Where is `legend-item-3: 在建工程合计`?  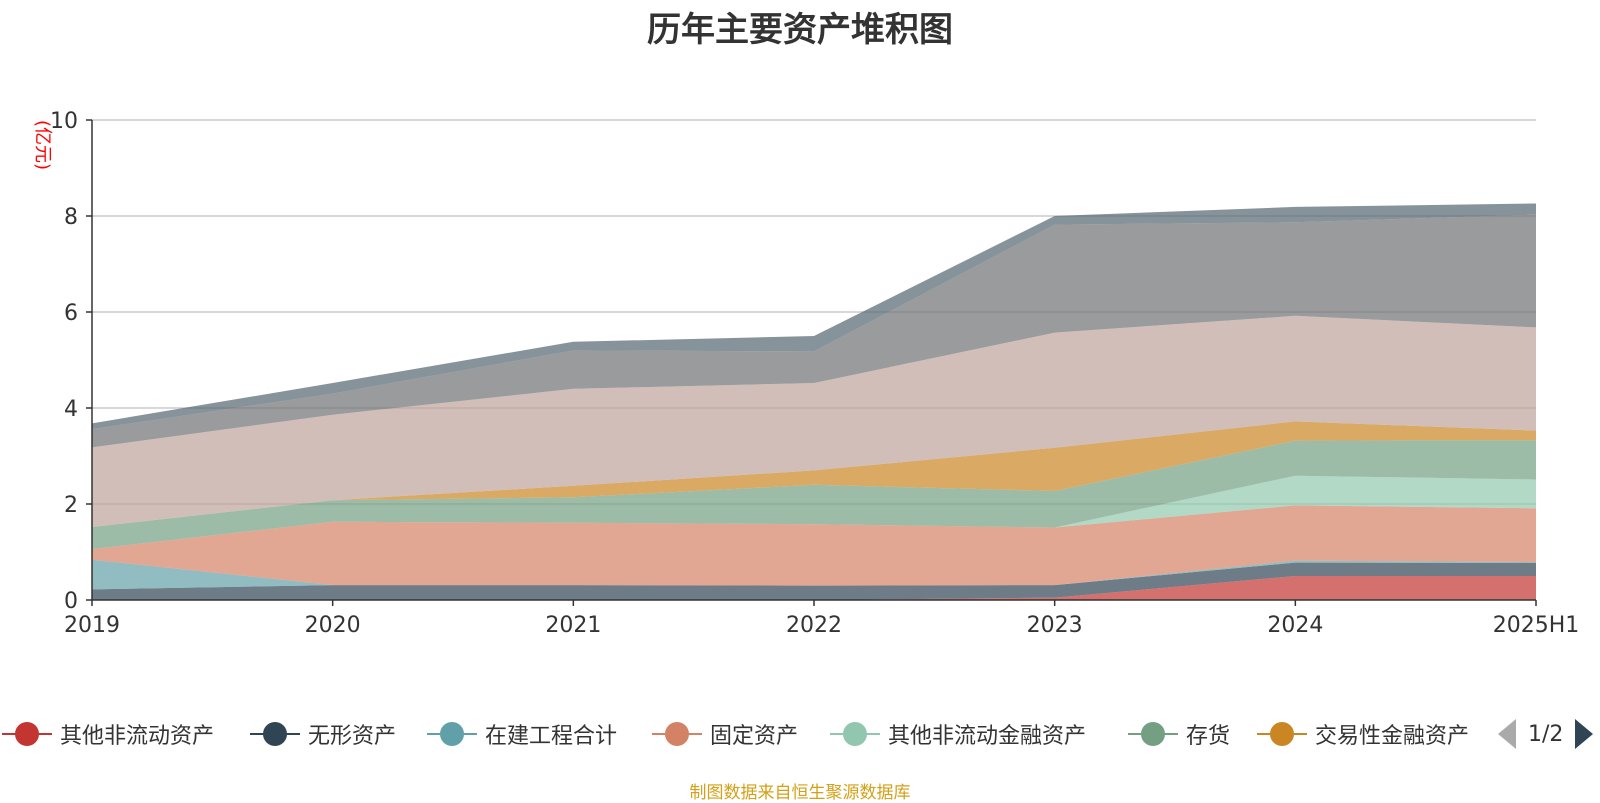 legend-item-3: 在建工程合计 is located at coordinates (522, 734).